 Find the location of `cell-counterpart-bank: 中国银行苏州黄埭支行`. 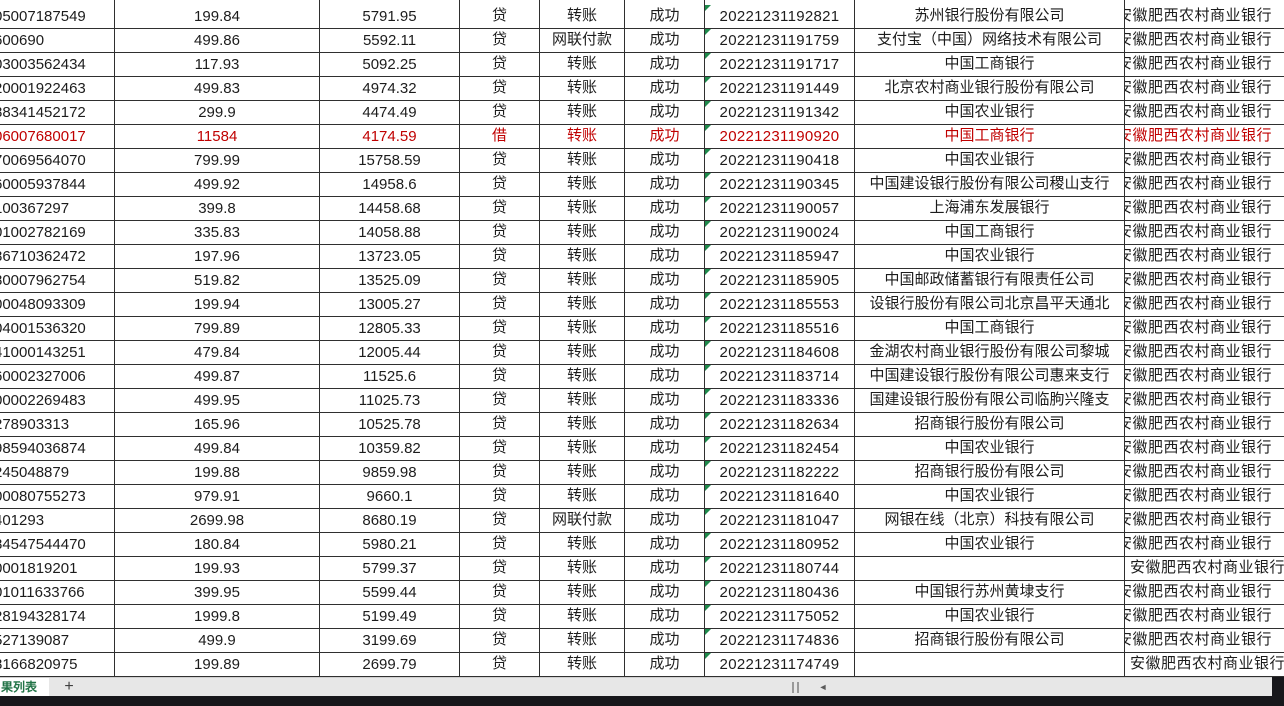

cell-counterpart-bank: 中国银行苏州黄埭支行 is located at coordinates (990, 593).